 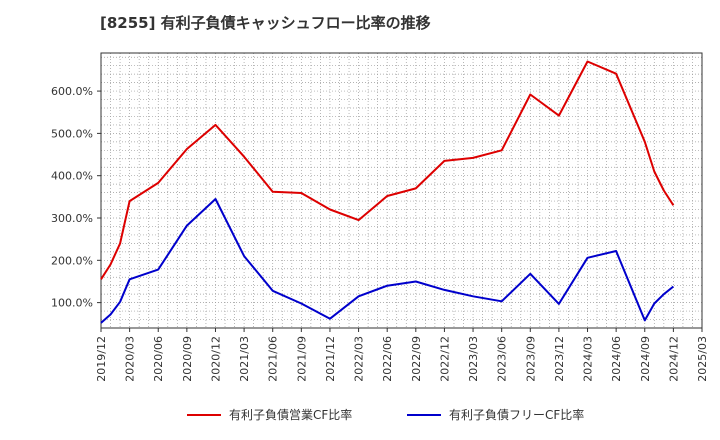 I want to click on x-tick-label: 2024/03, so click(x=588, y=359).